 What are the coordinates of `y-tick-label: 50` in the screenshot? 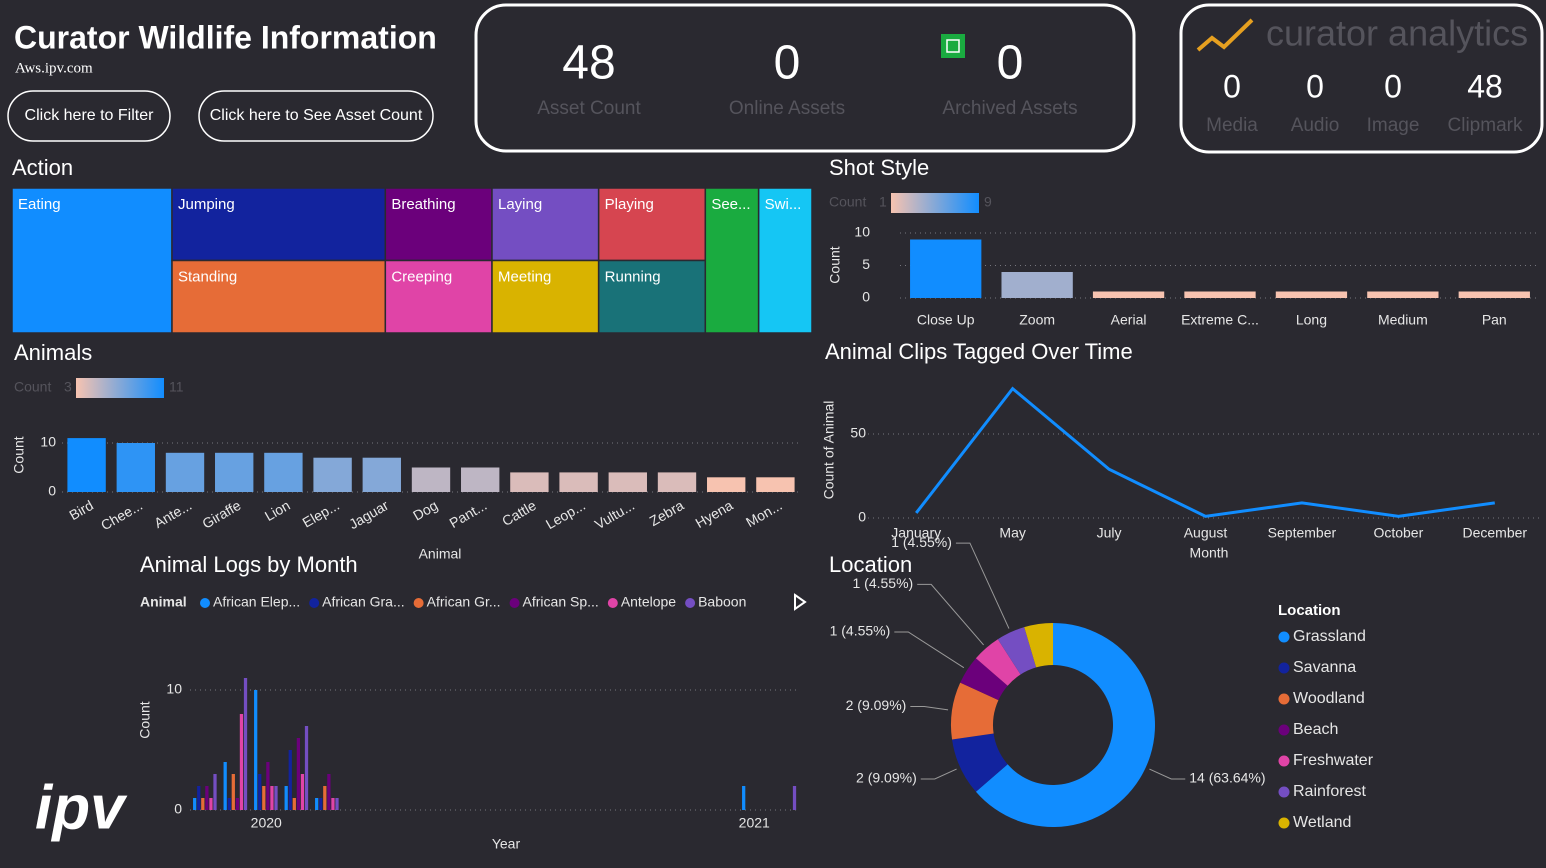 It's located at (858, 433).